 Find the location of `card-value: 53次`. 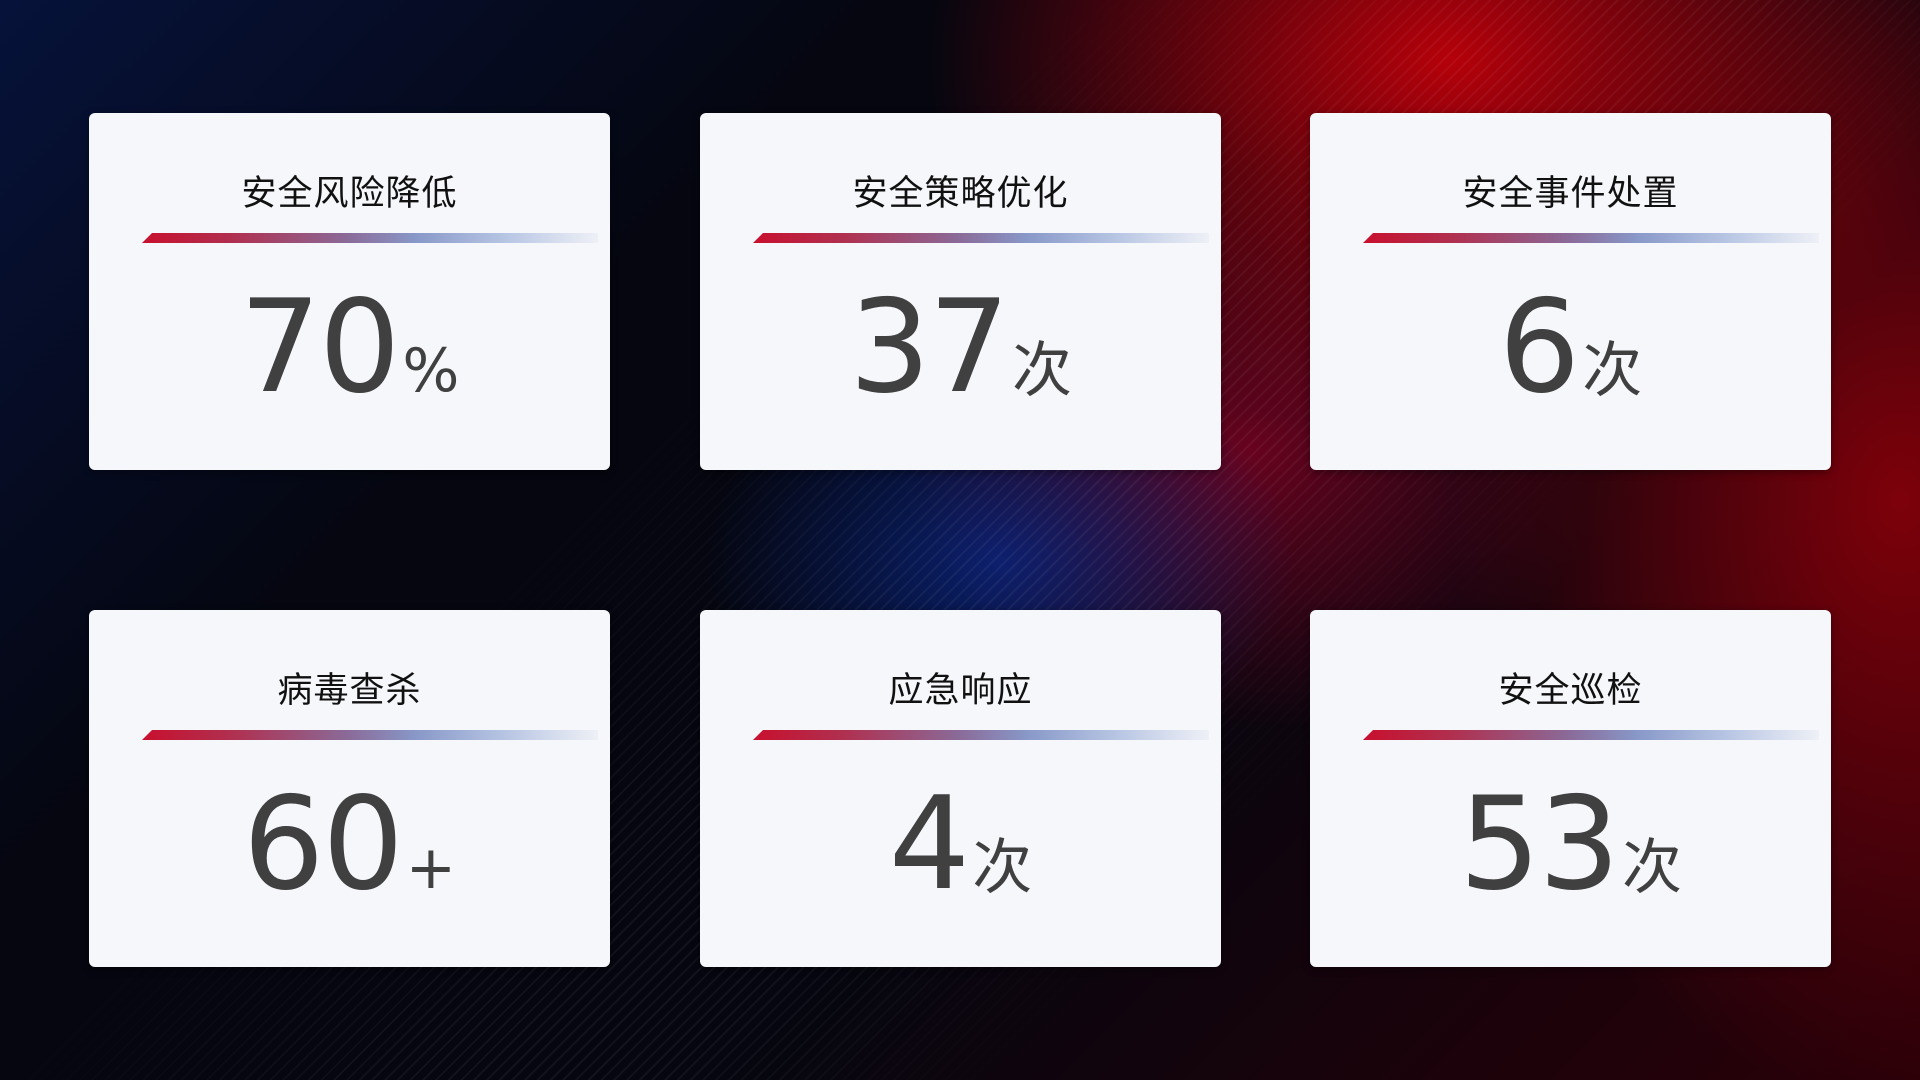

card-value: 53次 is located at coordinates (1570, 844).